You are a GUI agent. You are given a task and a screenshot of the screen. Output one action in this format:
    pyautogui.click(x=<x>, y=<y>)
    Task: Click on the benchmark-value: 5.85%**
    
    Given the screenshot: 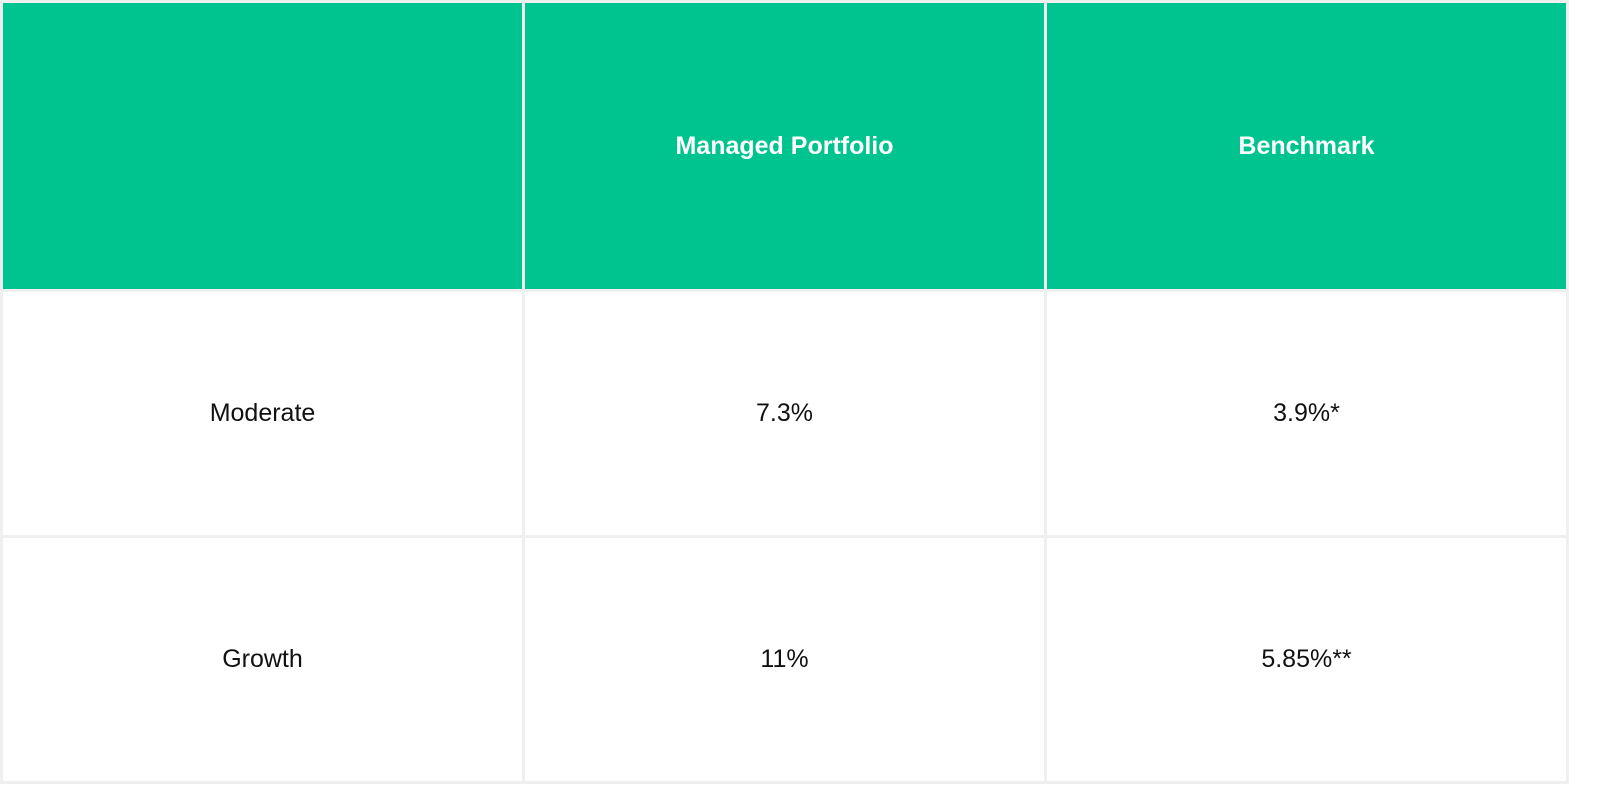 What is the action you would take?
    pyautogui.click(x=1306, y=659)
    